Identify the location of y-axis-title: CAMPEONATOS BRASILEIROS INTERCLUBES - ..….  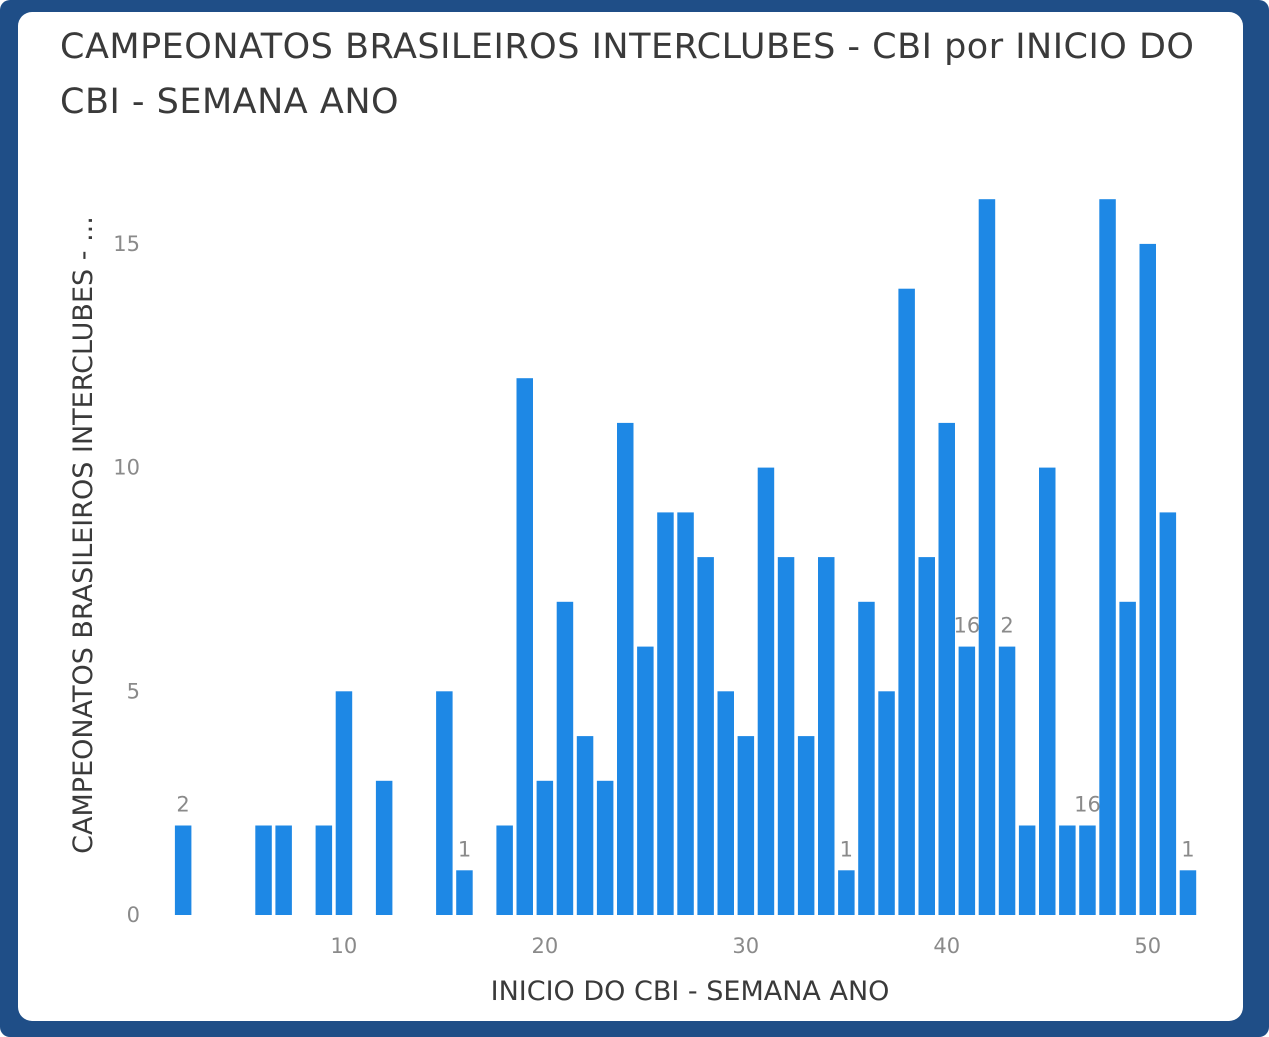
(83, 535).